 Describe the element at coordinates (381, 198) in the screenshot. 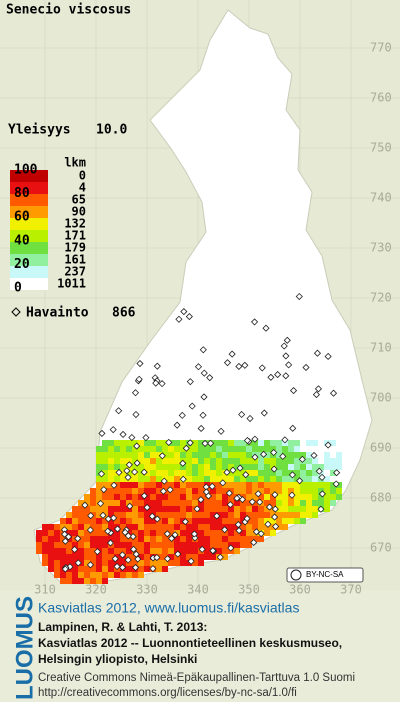

I see `y-tick-label: 740` at that location.